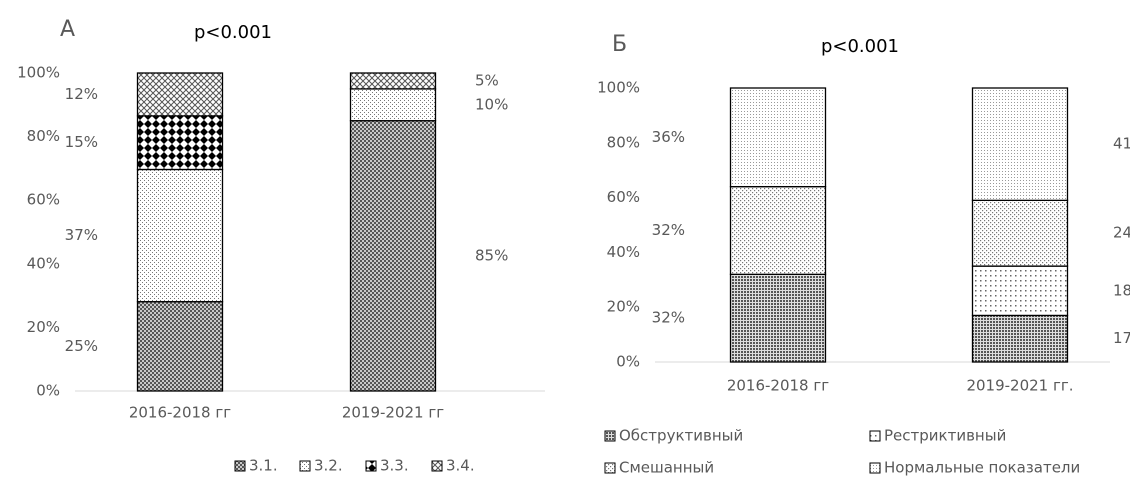 The width and height of the screenshot is (1130, 483). Describe the element at coordinates (328, 466) in the screenshot. I see `legend-label: 3.2.` at that location.